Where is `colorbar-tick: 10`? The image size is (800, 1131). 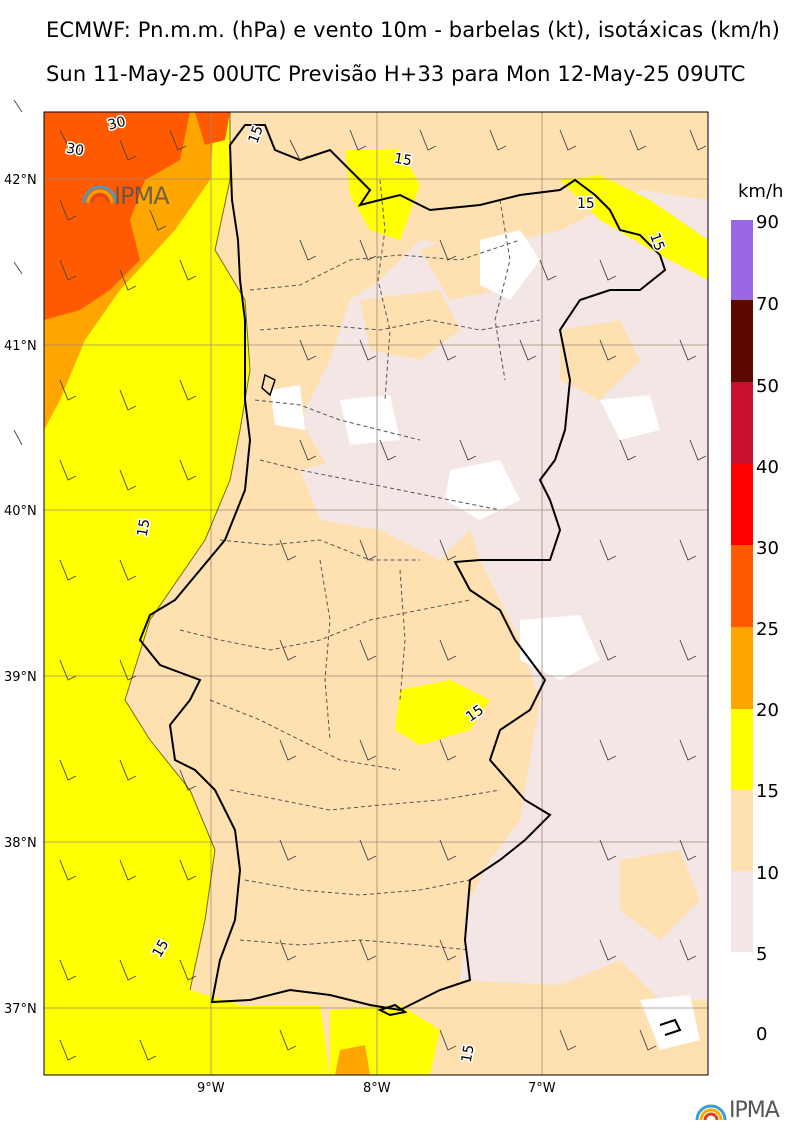
colorbar-tick: 10 is located at coordinates (767, 873).